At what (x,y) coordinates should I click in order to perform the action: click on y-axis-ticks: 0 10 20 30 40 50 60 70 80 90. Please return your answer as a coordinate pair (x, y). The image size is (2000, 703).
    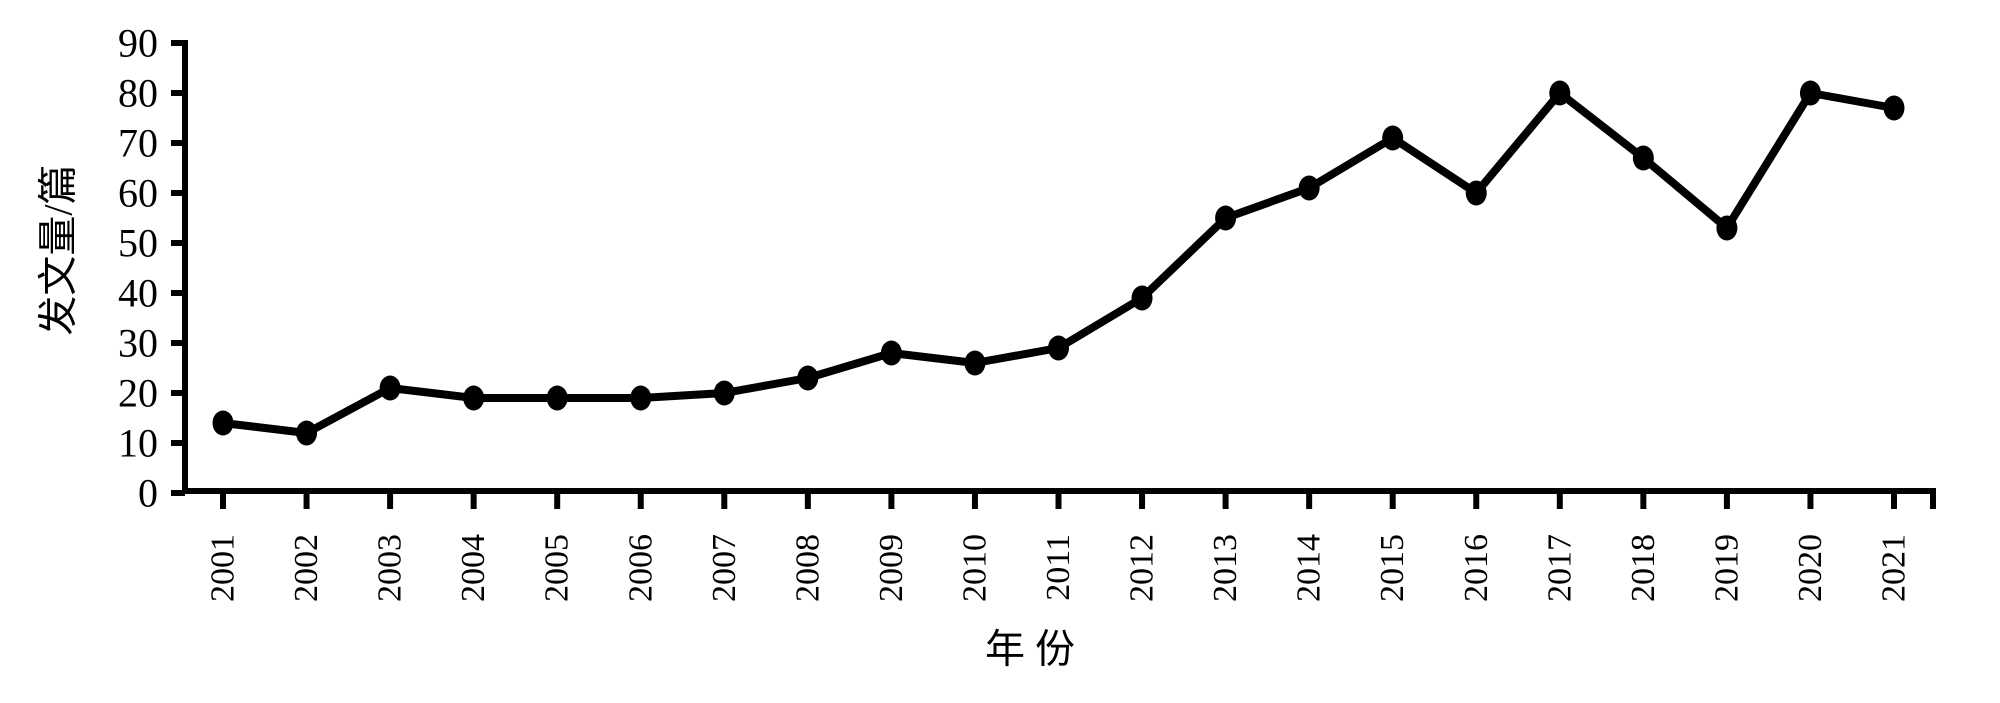
    Looking at the image, I should click on (151, 268).